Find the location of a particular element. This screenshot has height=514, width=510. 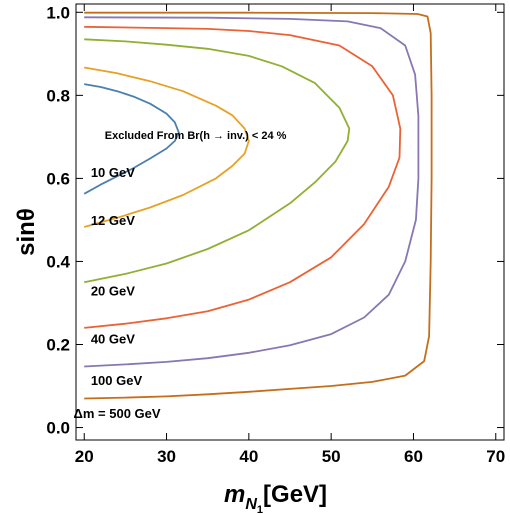

x-tick-label: 30 is located at coordinates (166, 456).